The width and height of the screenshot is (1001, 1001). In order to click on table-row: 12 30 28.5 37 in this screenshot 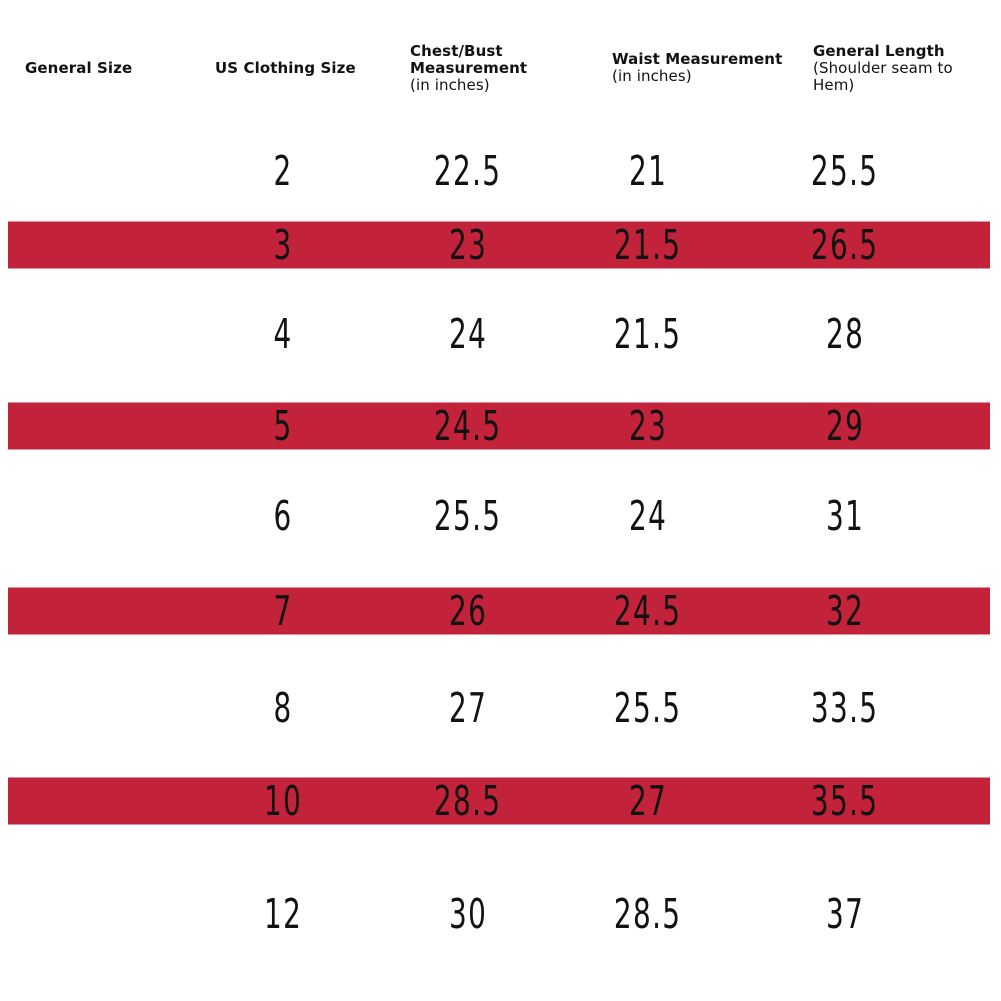, I will do `click(500, 914)`.